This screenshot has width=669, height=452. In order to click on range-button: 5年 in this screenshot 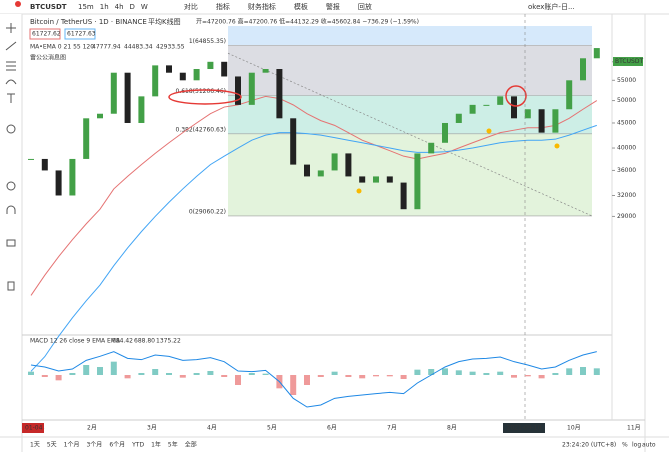, I will do `click(173, 445)`.